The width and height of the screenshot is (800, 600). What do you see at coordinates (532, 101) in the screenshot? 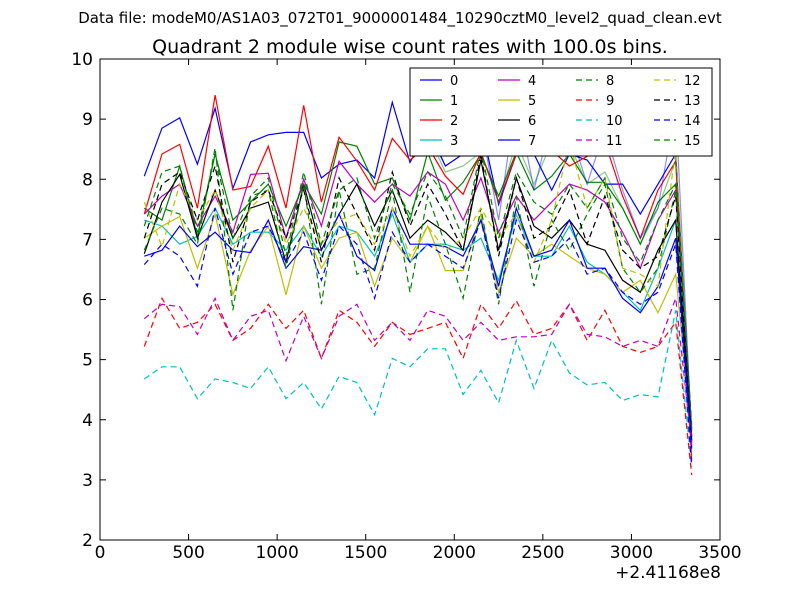
I see `legend-label-5: 5` at bounding box center [532, 101].